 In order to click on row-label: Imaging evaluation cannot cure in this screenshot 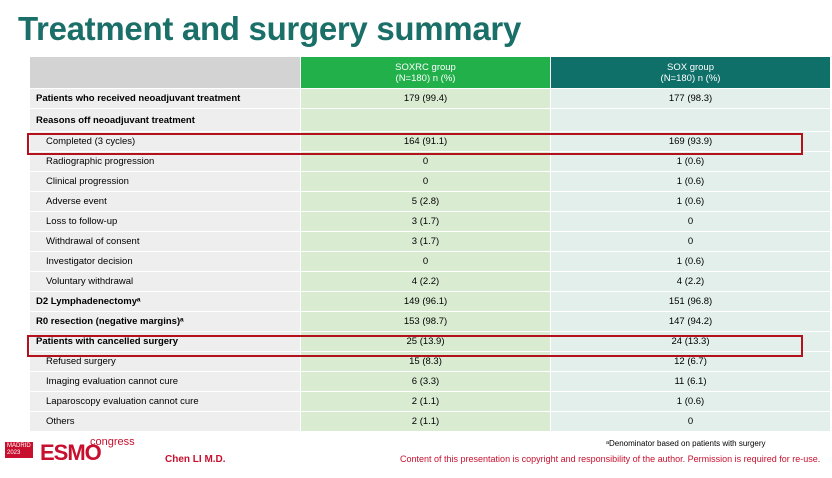, I will do `click(165, 382)`.